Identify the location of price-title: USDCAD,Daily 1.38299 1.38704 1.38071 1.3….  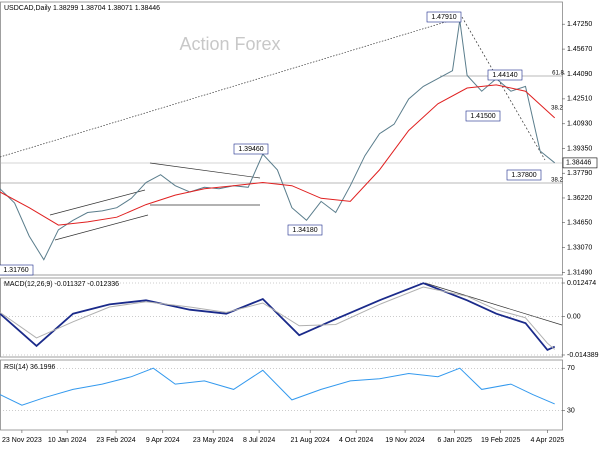
(82, 8).